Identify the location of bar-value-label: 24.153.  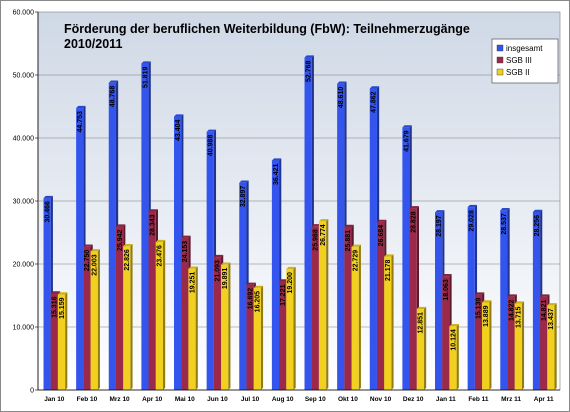
(185, 252).